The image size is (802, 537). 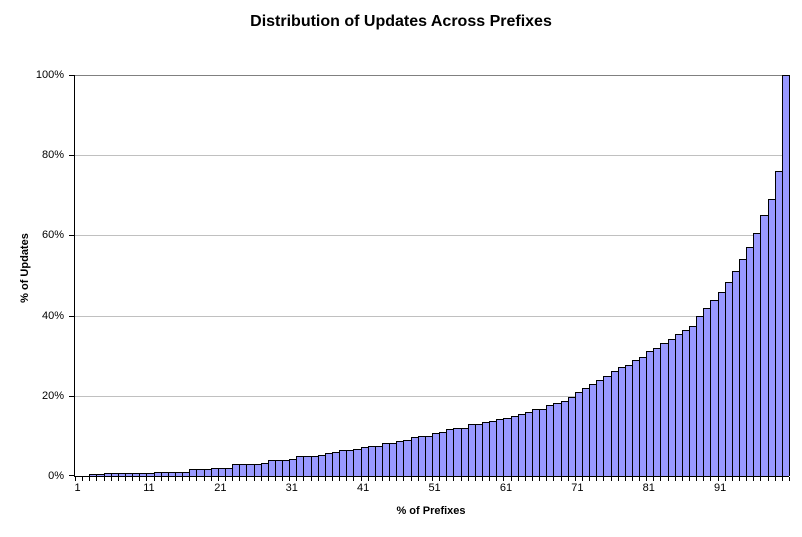 I want to click on y-tick-label: 0%, so click(x=56, y=476).